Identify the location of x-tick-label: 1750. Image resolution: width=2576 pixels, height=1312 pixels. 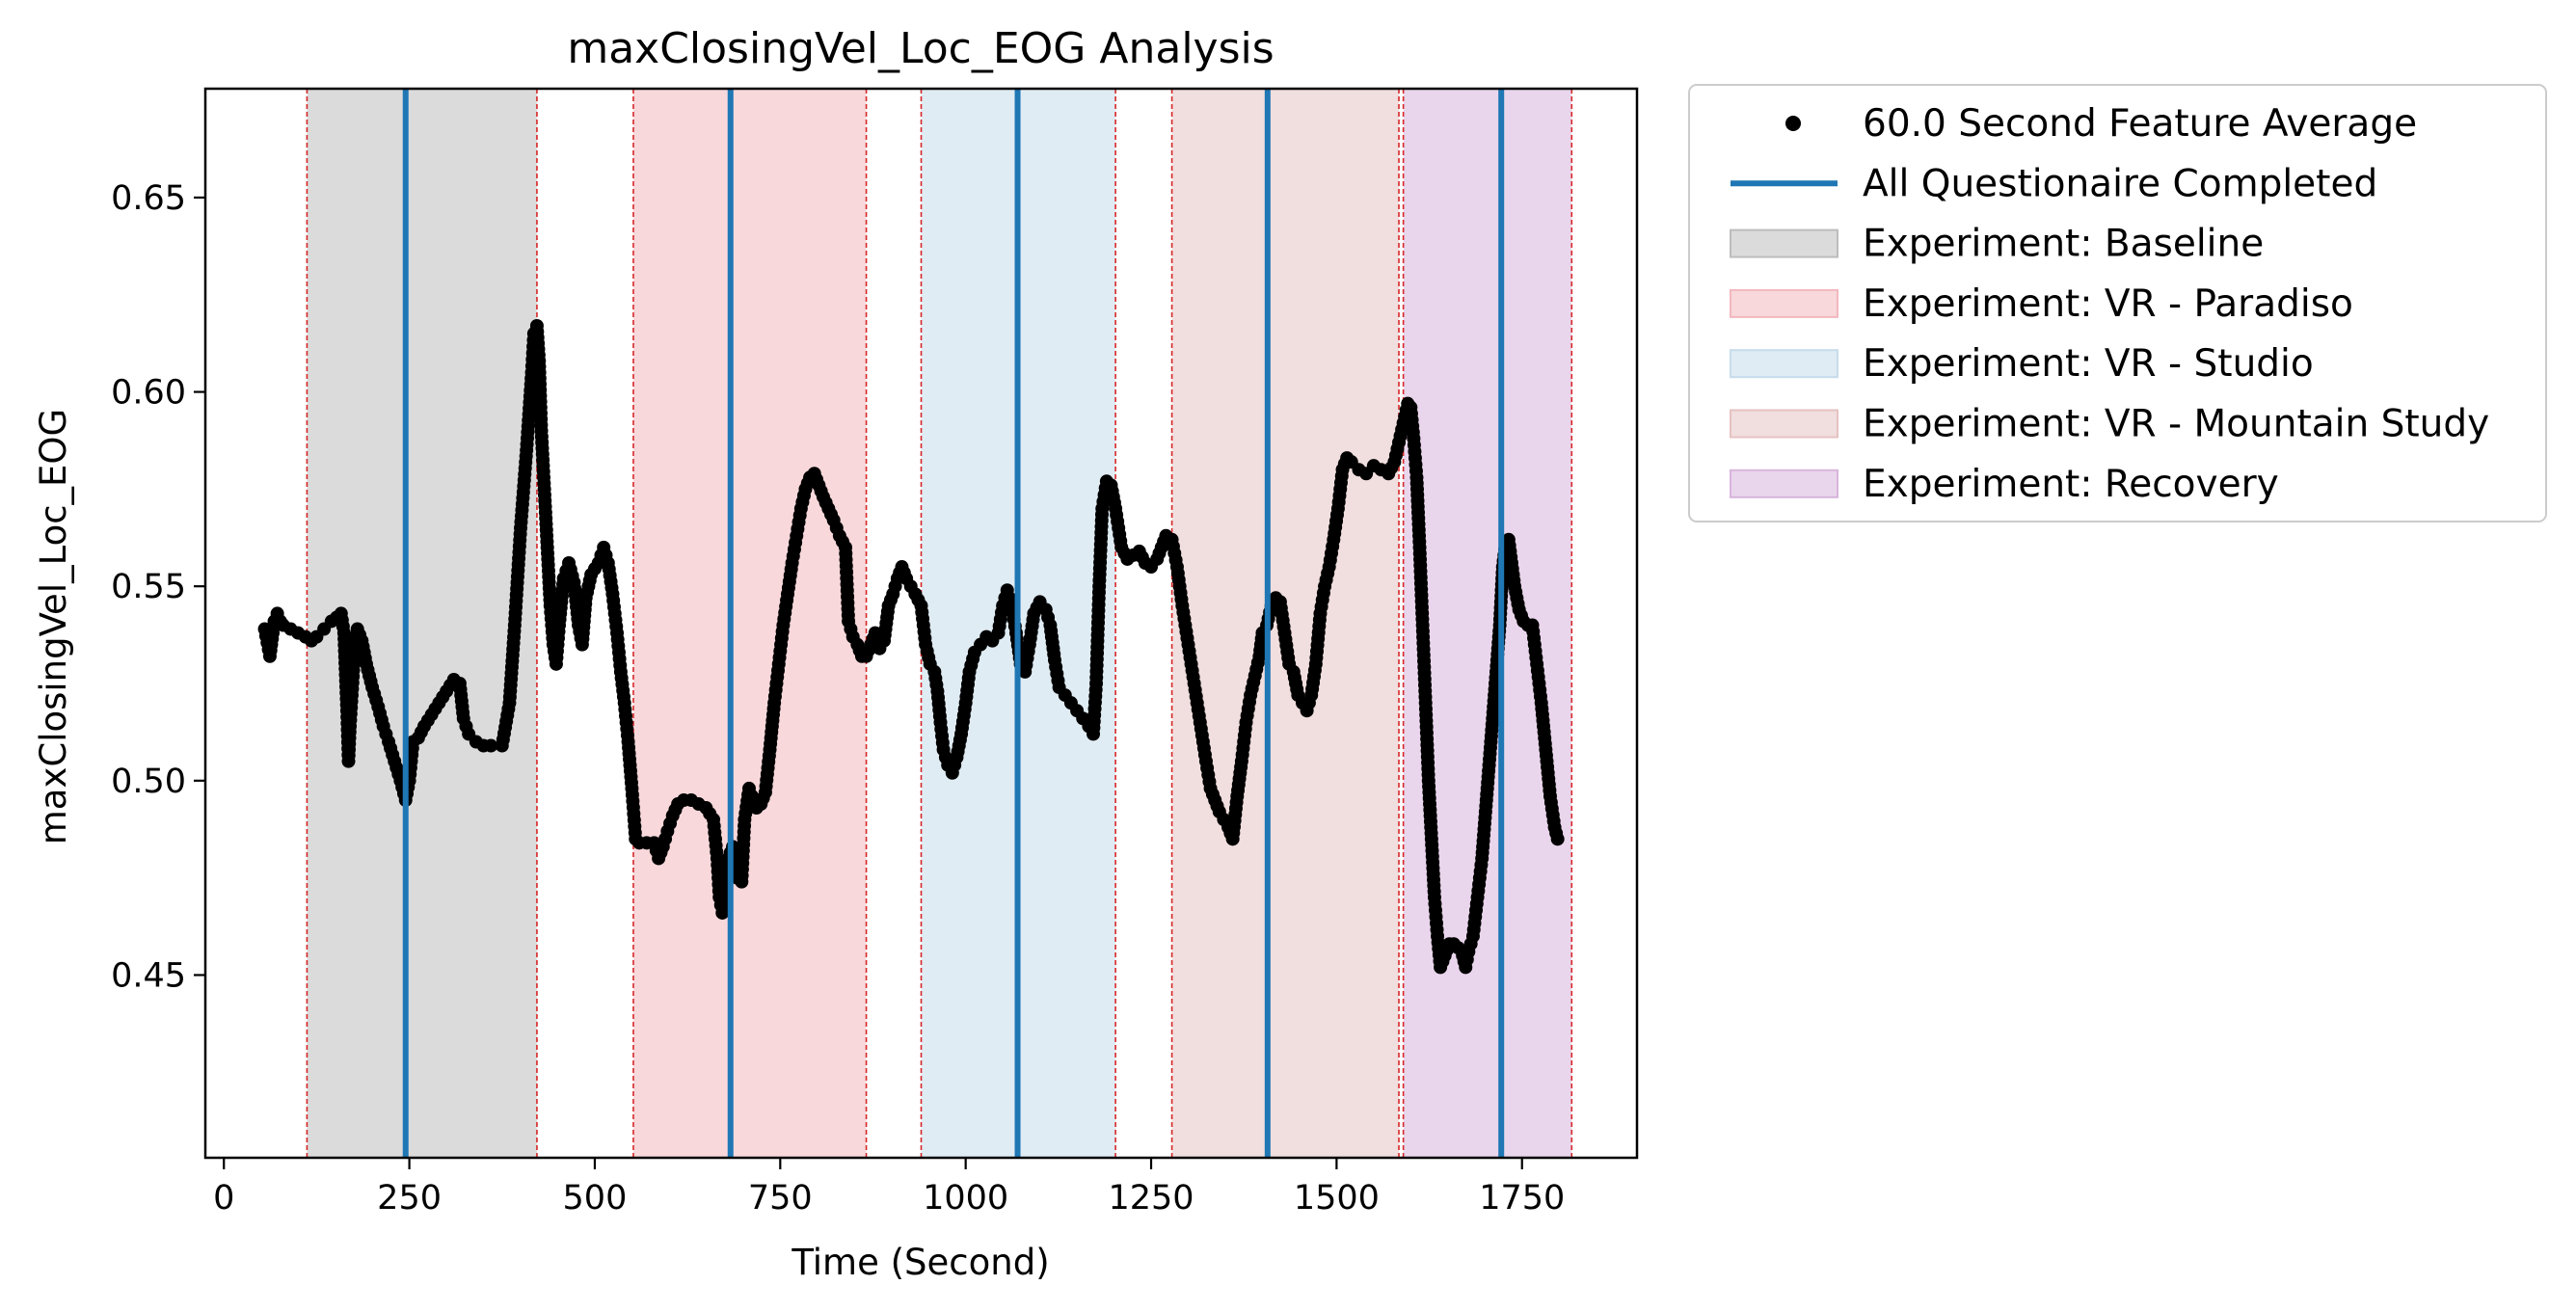
(1522, 1198).